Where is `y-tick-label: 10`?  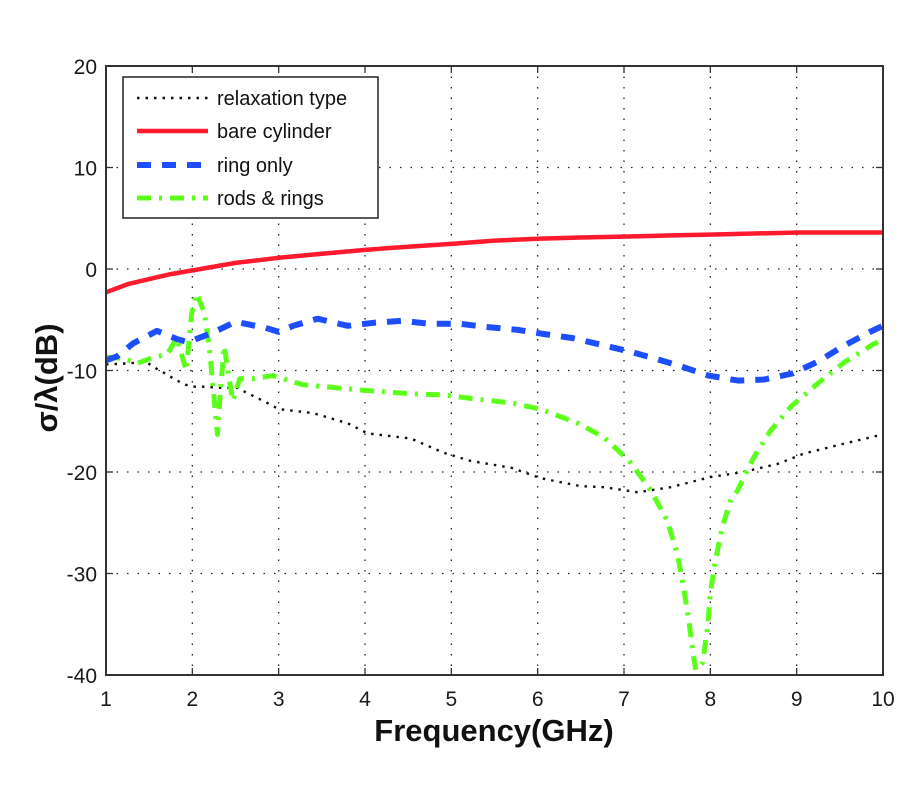 y-tick-label: 10 is located at coordinates (85, 169).